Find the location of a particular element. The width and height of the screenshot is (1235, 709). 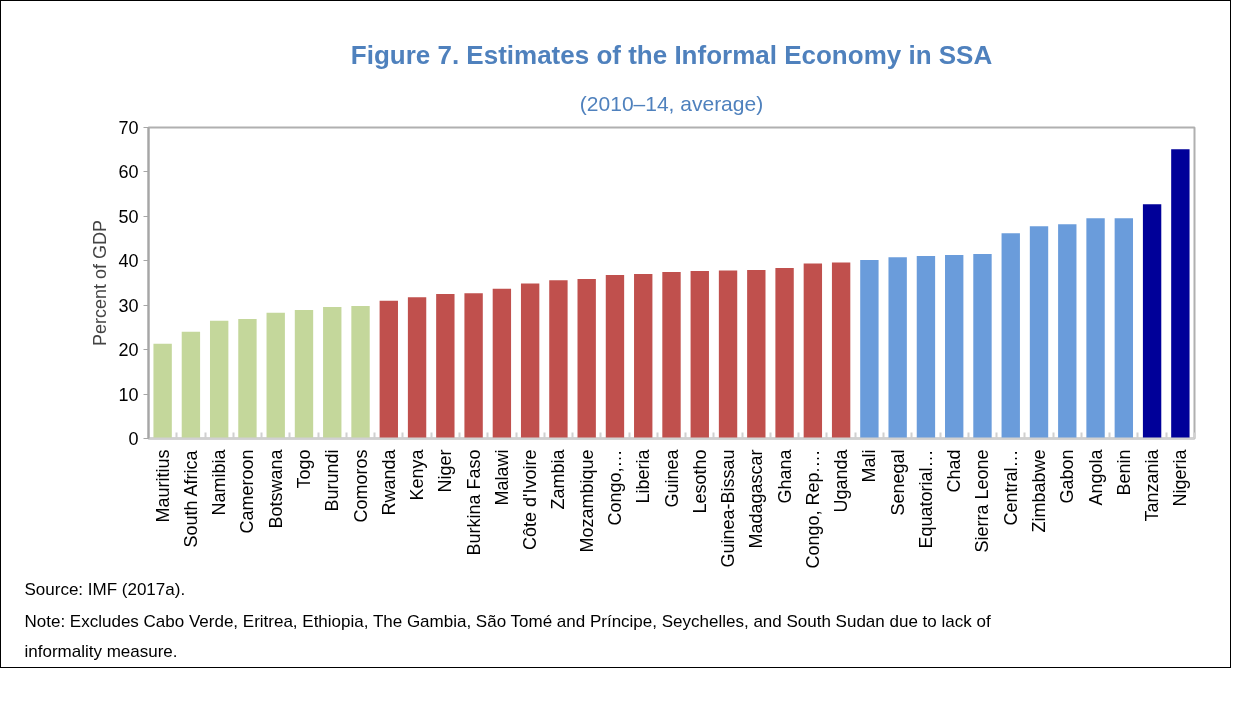

x-tick-label: Madagascar is located at coordinates (756, 499).